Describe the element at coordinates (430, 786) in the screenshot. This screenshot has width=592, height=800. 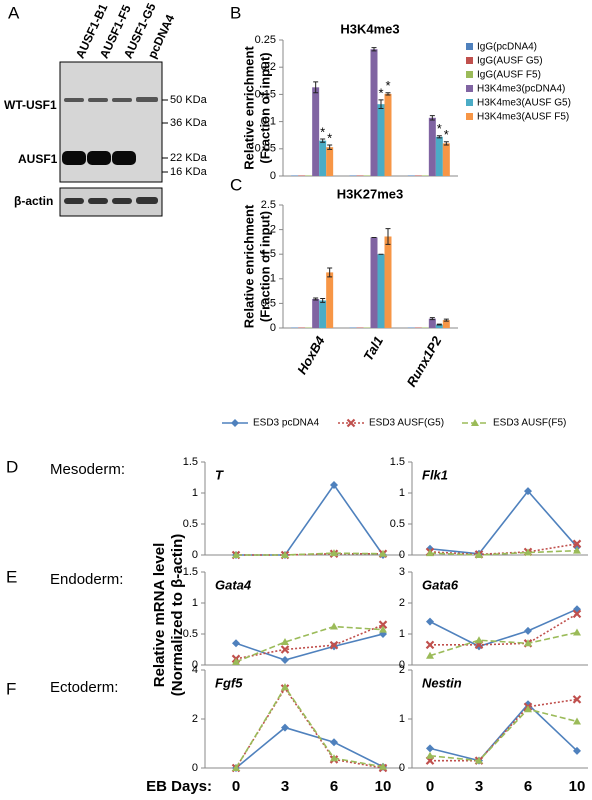
I see `x-tick-label: 0` at that location.